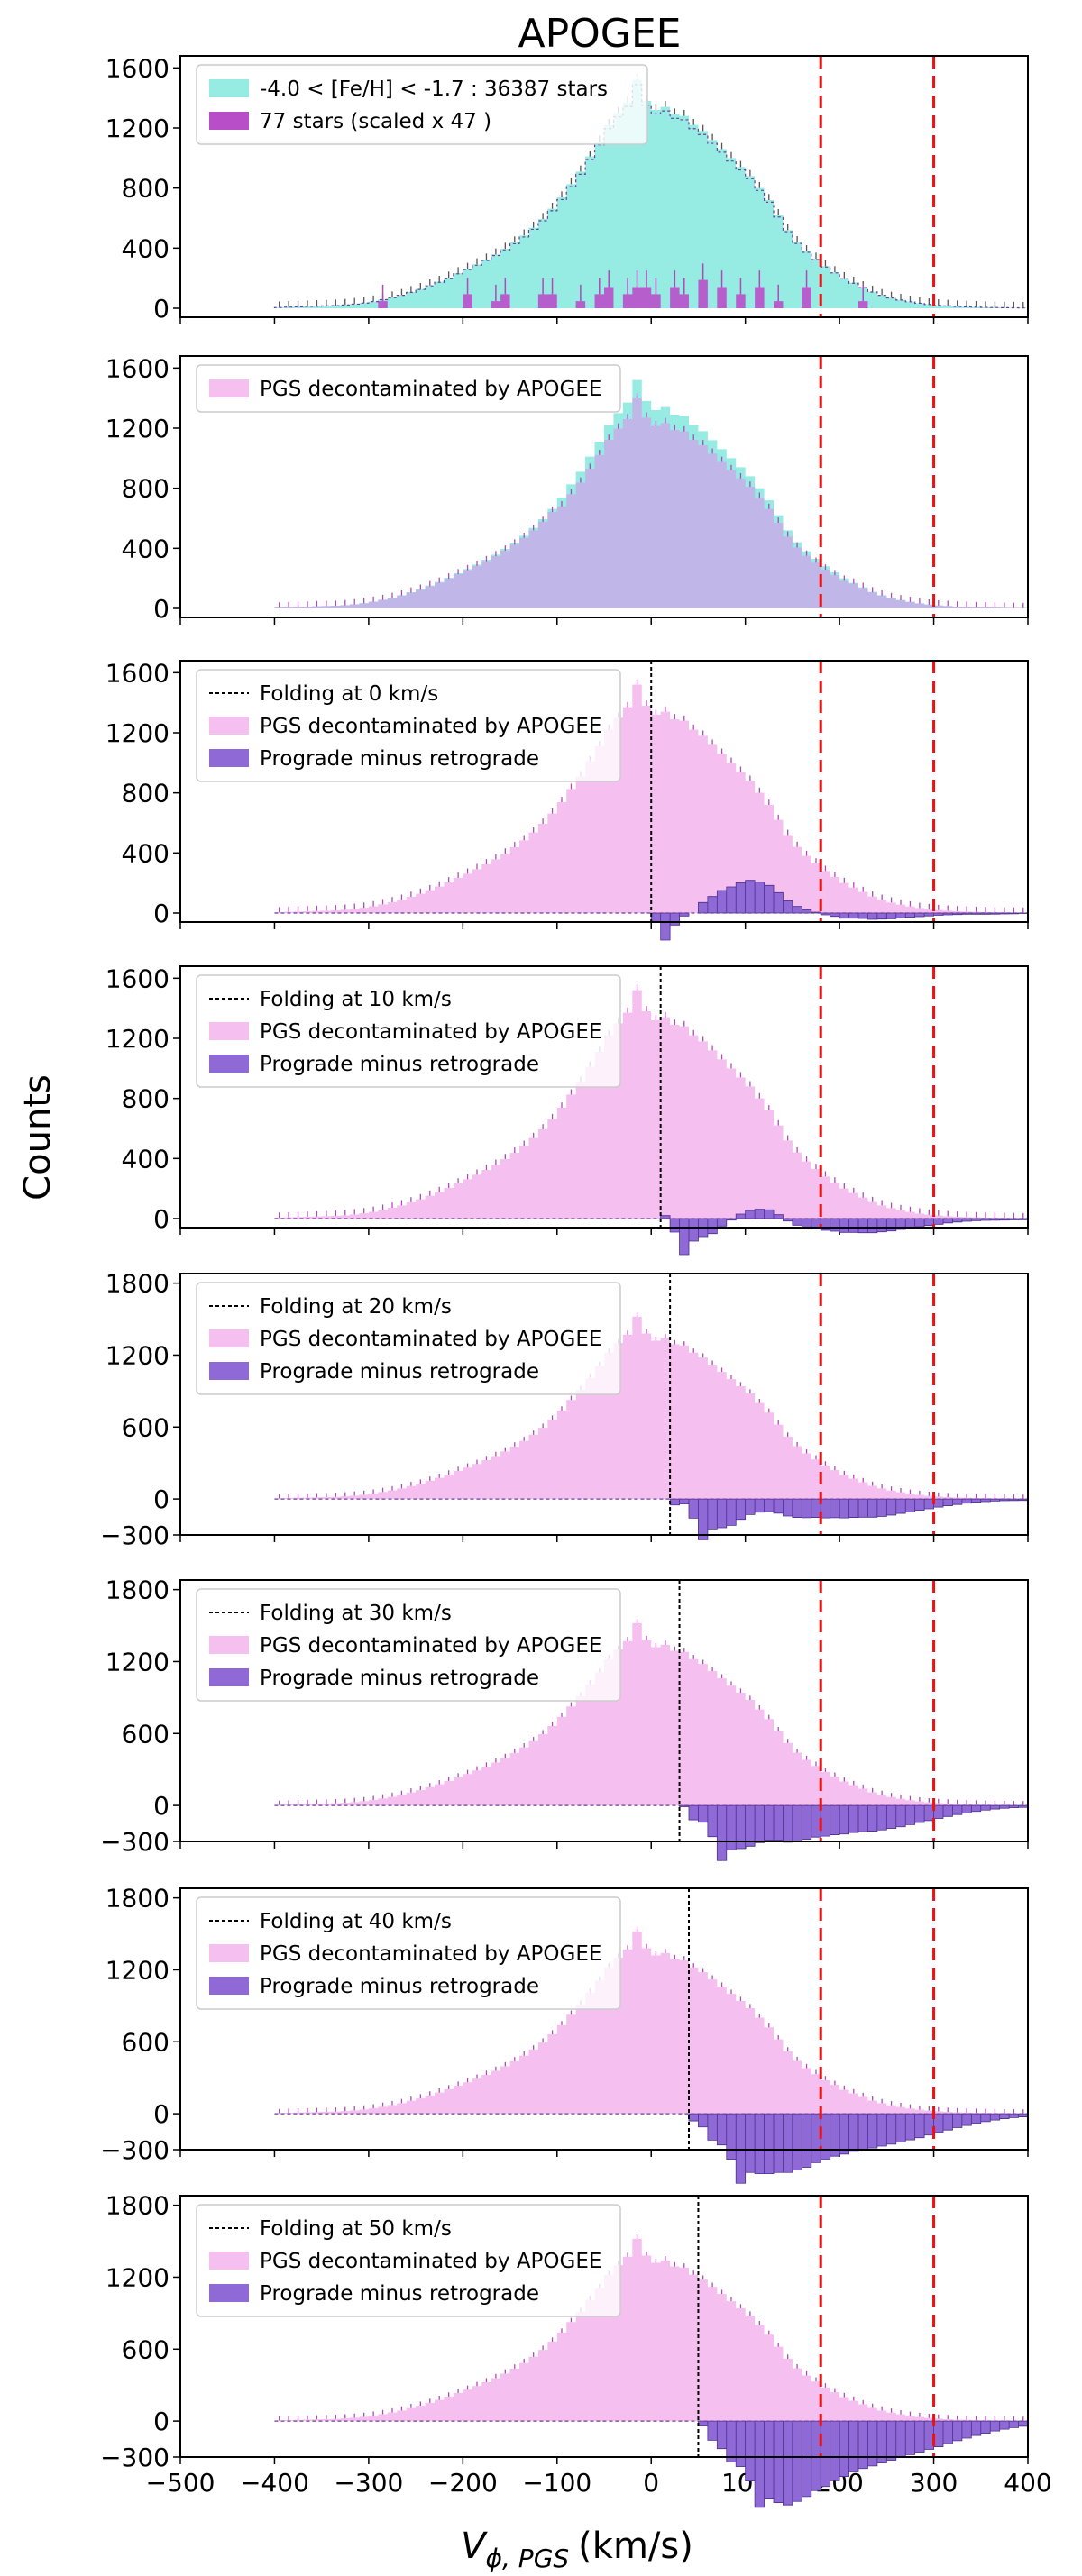  What do you see at coordinates (368, 2483) in the screenshot?
I see `x-tick-label: −300` at bounding box center [368, 2483].